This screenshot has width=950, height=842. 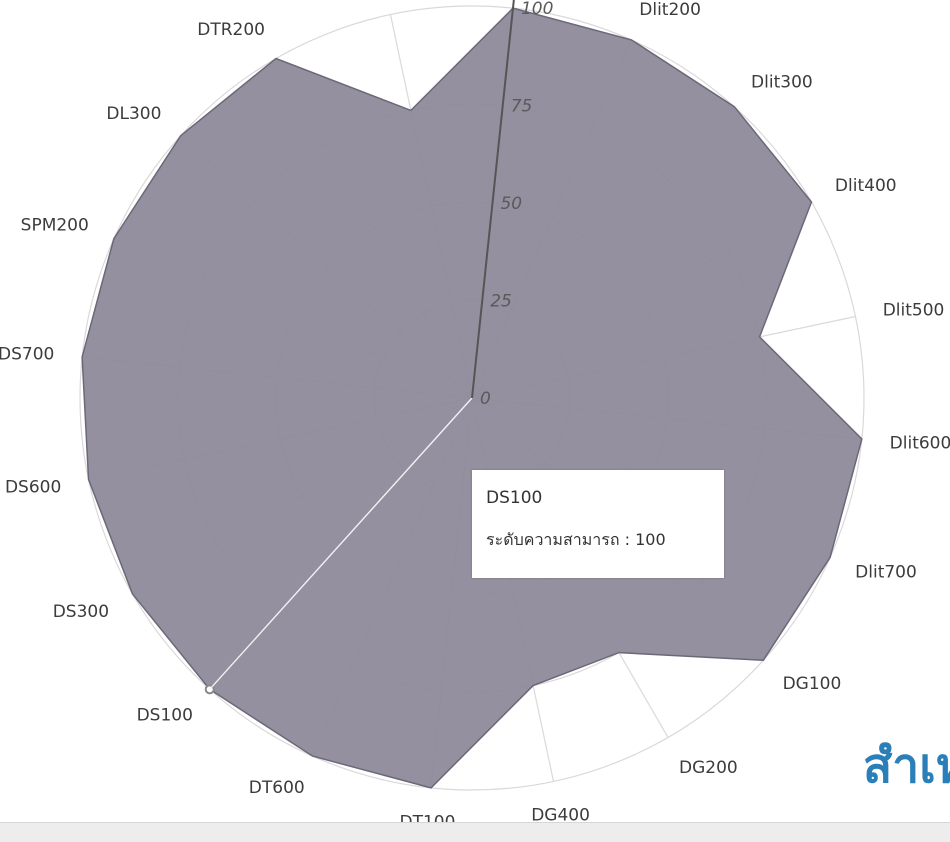 What do you see at coordinates (812, 684) in the screenshot?
I see `category-label-dg100: DG100` at bounding box center [812, 684].